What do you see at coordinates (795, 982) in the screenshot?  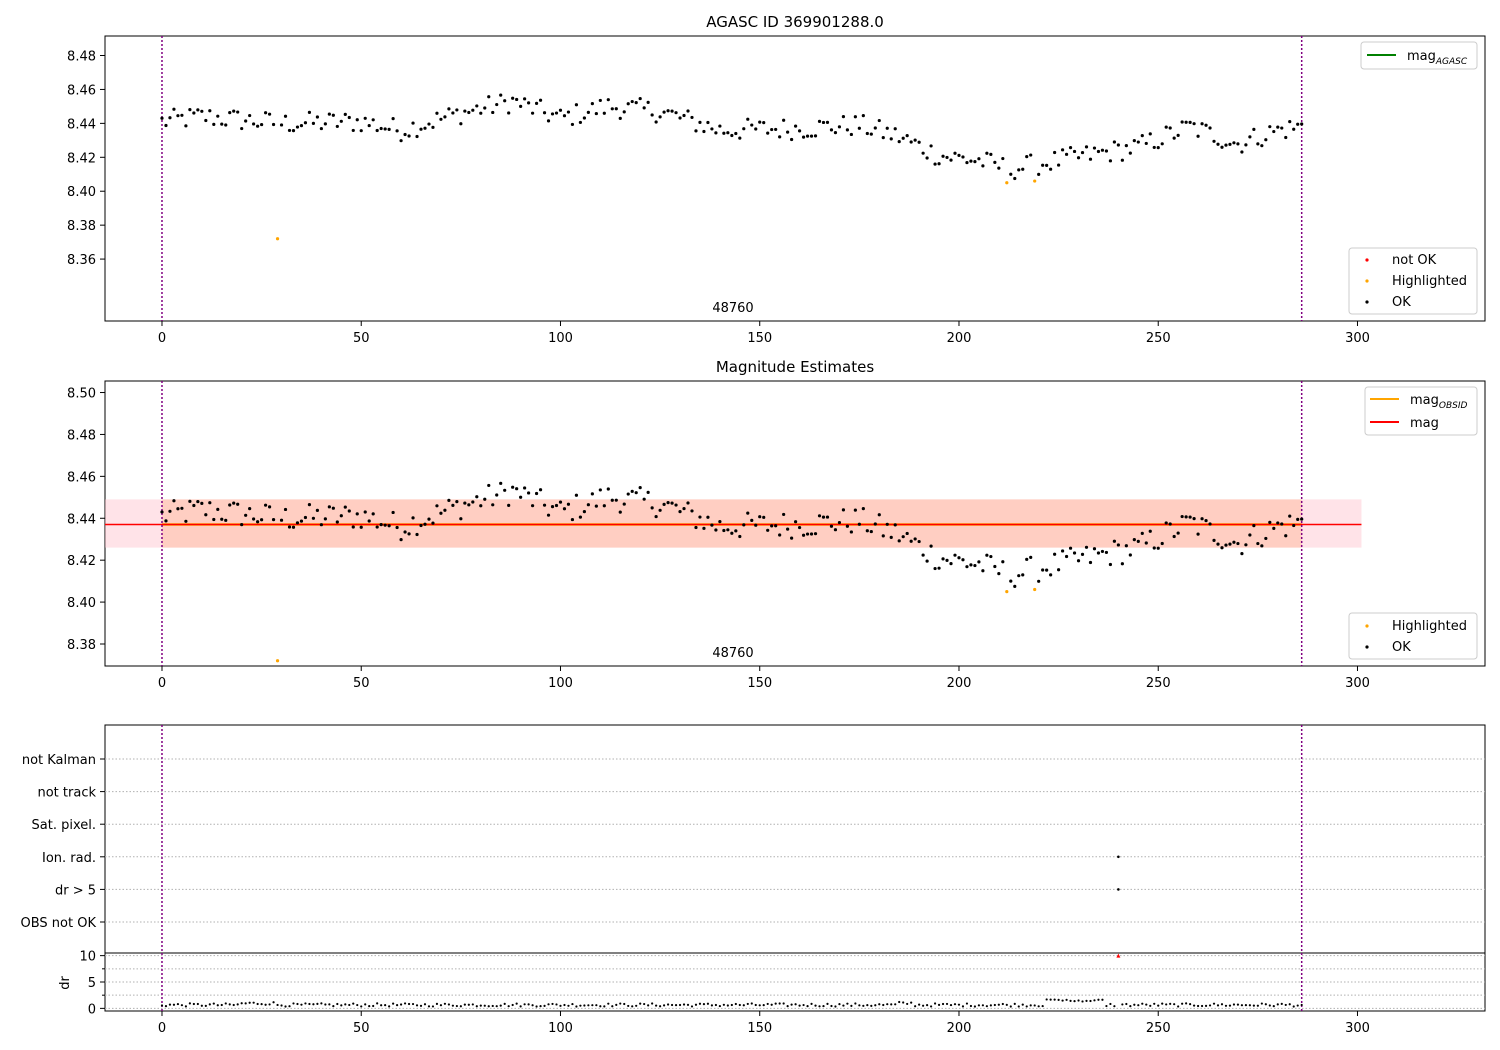 I see `panel4-grid` at bounding box center [795, 982].